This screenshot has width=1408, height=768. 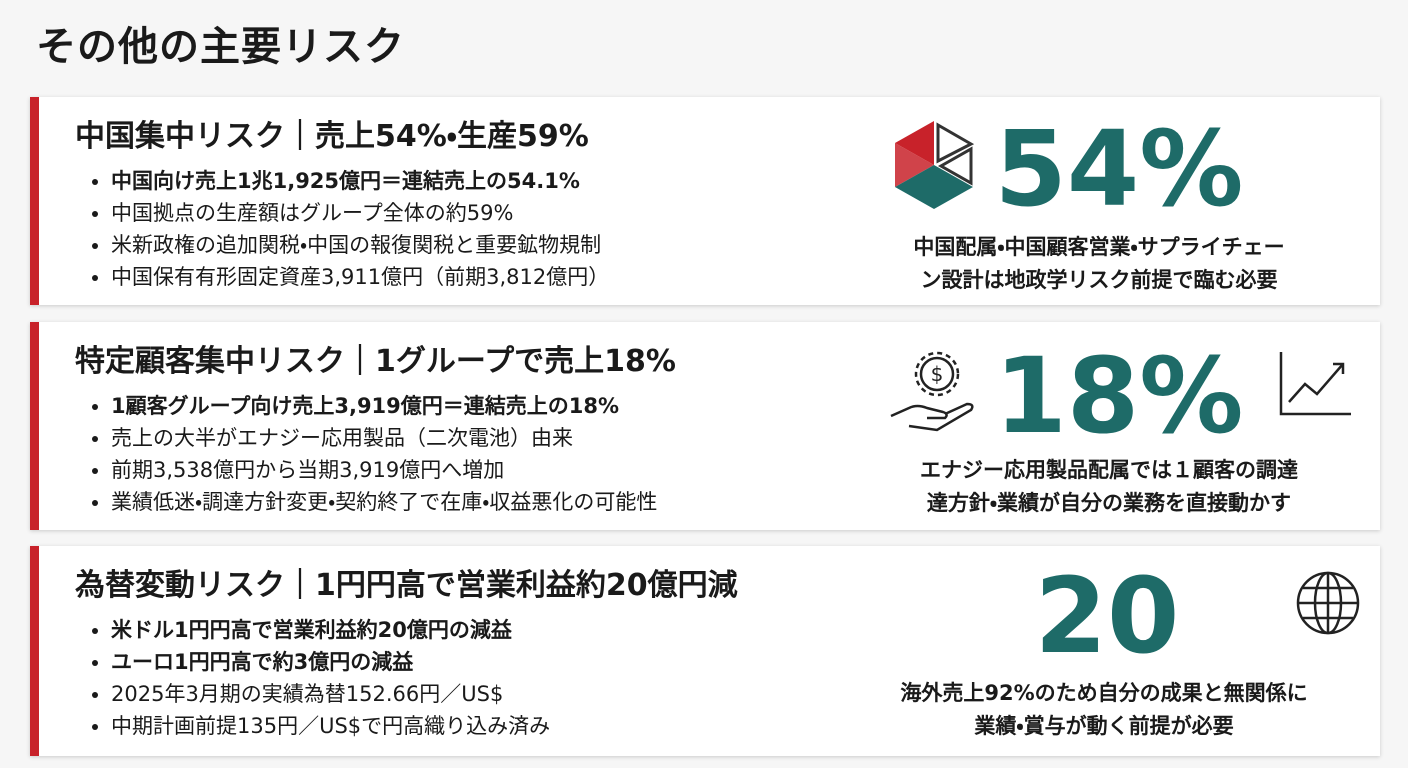 What do you see at coordinates (384, 470) in the screenshot?
I see `bullet: 前期3,538億円から当期3,919億円へ増加` at bounding box center [384, 470].